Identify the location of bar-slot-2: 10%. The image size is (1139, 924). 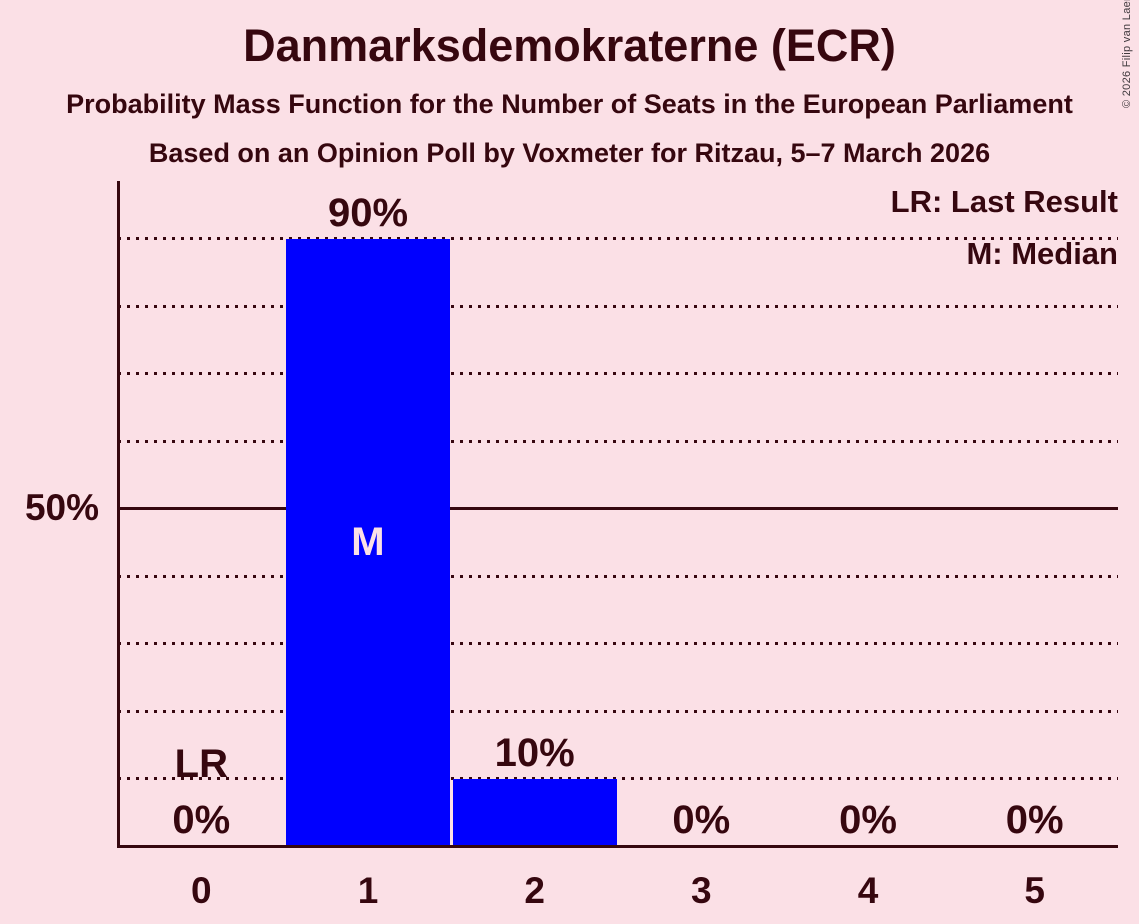
(534, 513).